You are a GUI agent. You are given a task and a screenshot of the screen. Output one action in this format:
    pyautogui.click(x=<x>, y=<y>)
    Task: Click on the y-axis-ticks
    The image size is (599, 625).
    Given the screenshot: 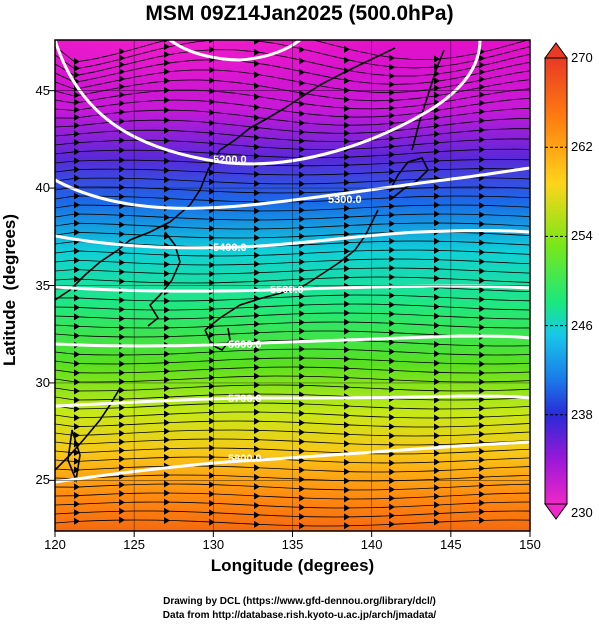 What is the action you would take?
    pyautogui.click(x=52, y=285)
    